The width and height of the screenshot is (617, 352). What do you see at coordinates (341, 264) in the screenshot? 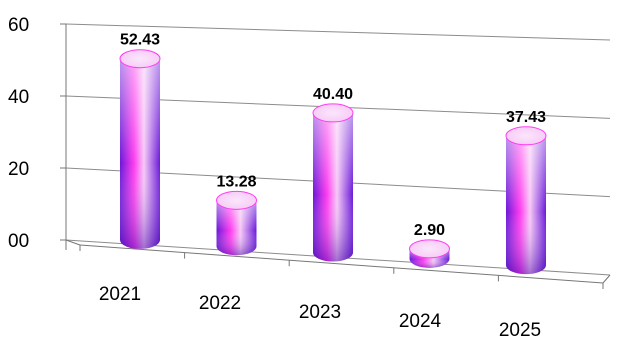
I see `x-axis-line` at bounding box center [341, 264].